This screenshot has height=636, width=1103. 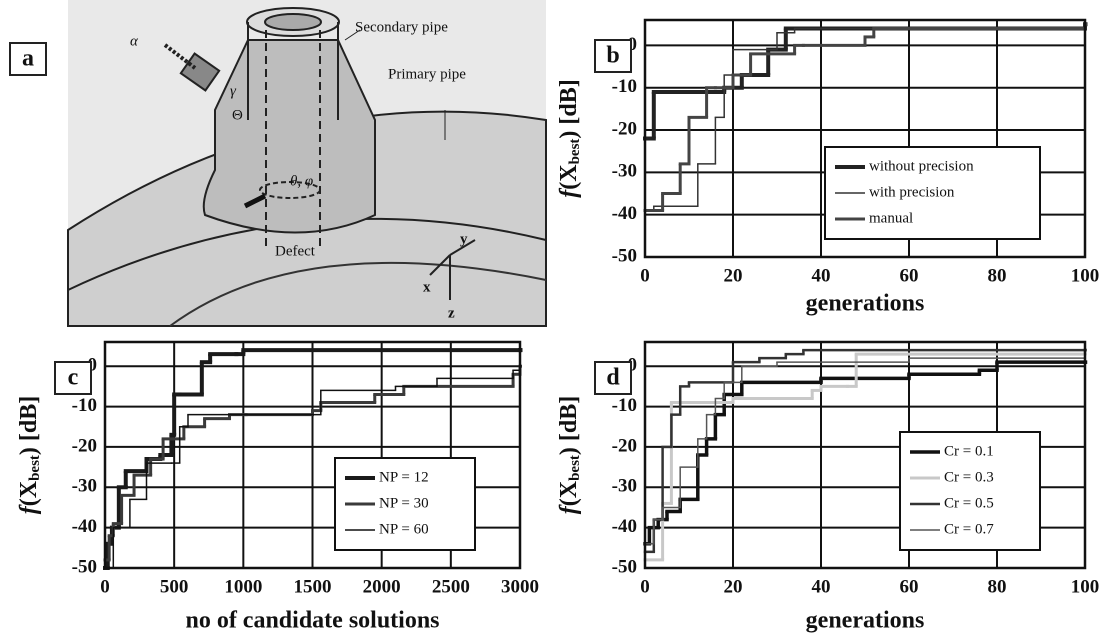 I want to click on x-tick-label: 2500, so click(x=451, y=586).